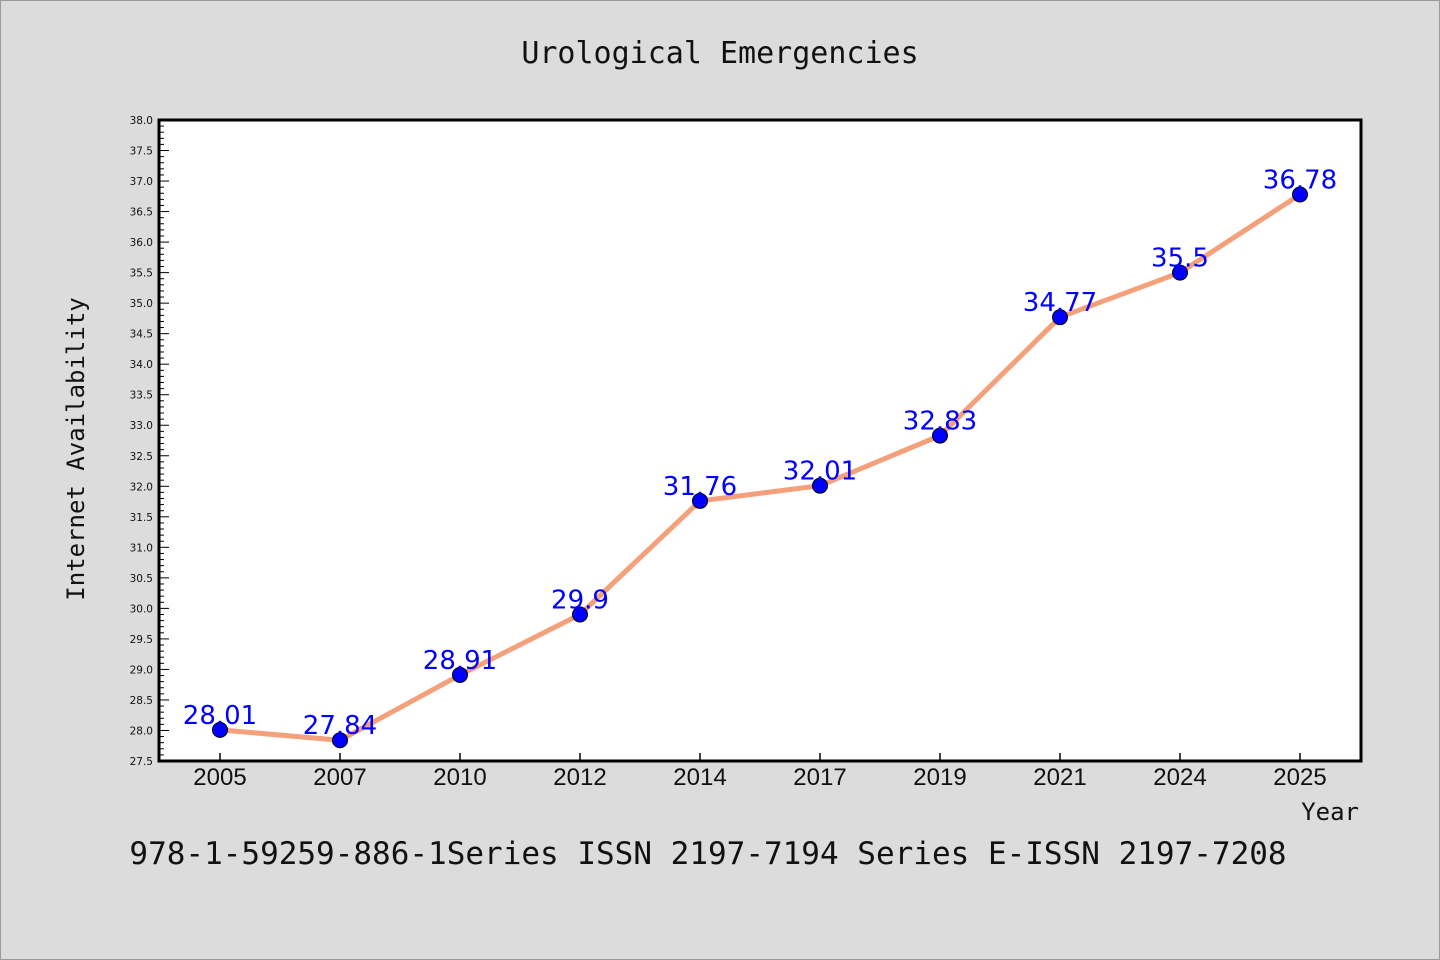  What do you see at coordinates (141, 365) in the screenshot?
I see `y-tick-label: 34.0` at bounding box center [141, 365].